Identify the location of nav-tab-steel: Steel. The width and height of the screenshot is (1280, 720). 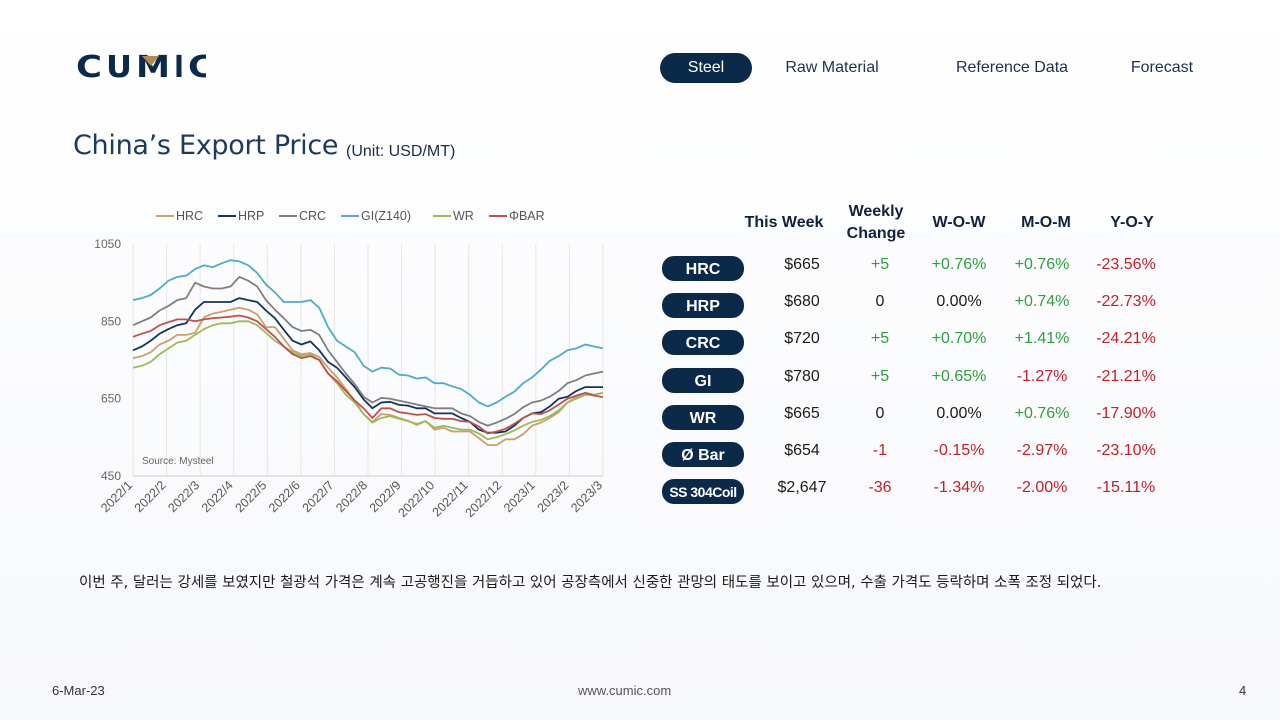
(706, 68).